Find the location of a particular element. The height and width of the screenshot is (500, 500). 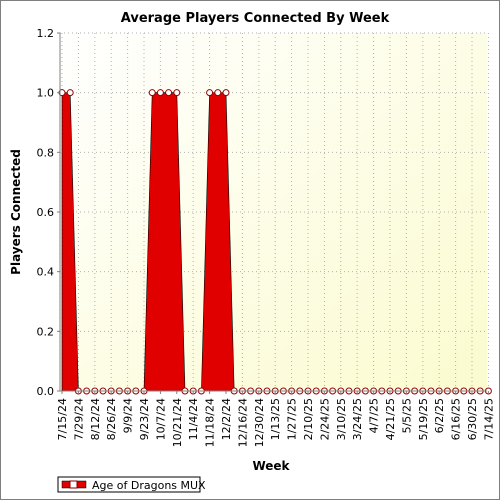

legend-label: Age of Dragons MUX is located at coordinates (149, 485).